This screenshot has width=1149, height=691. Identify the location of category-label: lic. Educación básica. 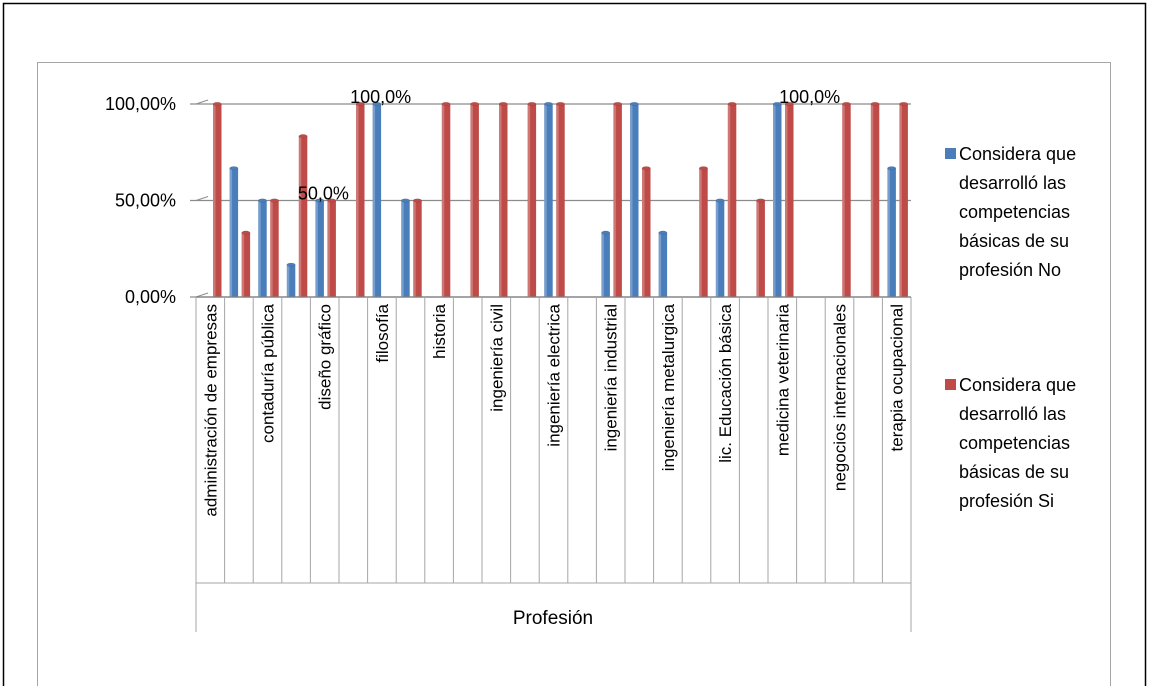
(725, 382).